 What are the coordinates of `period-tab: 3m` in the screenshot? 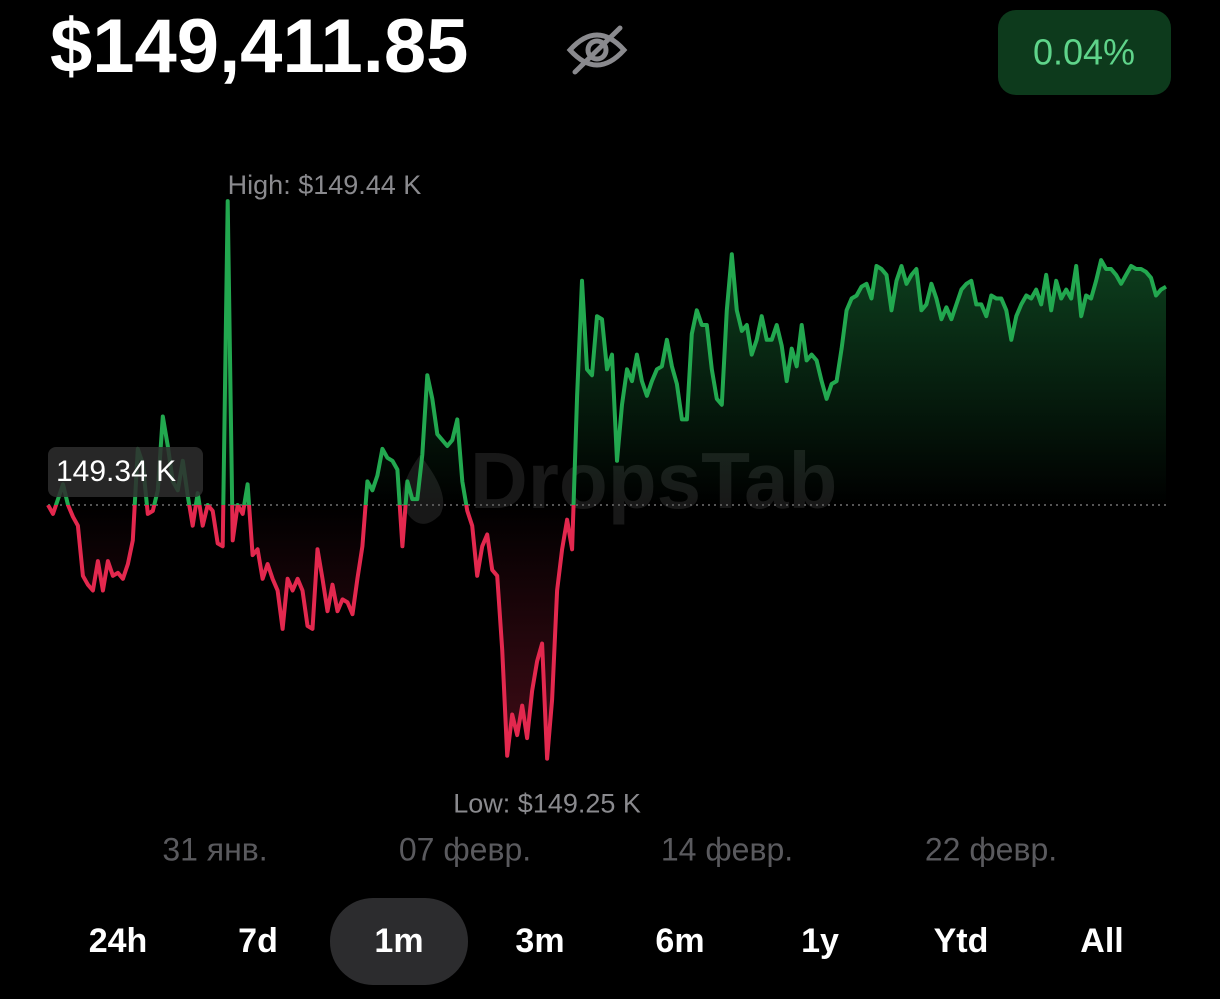 It's located at (539, 941).